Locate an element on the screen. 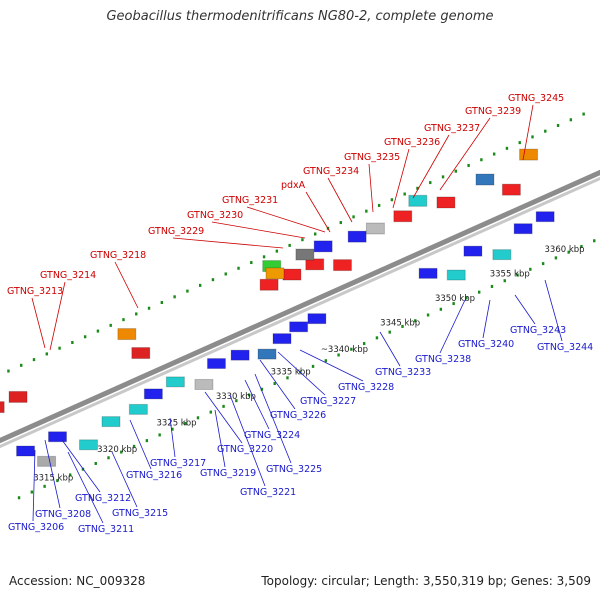  gene-label: GTNG_3211 is located at coordinates (106, 529).